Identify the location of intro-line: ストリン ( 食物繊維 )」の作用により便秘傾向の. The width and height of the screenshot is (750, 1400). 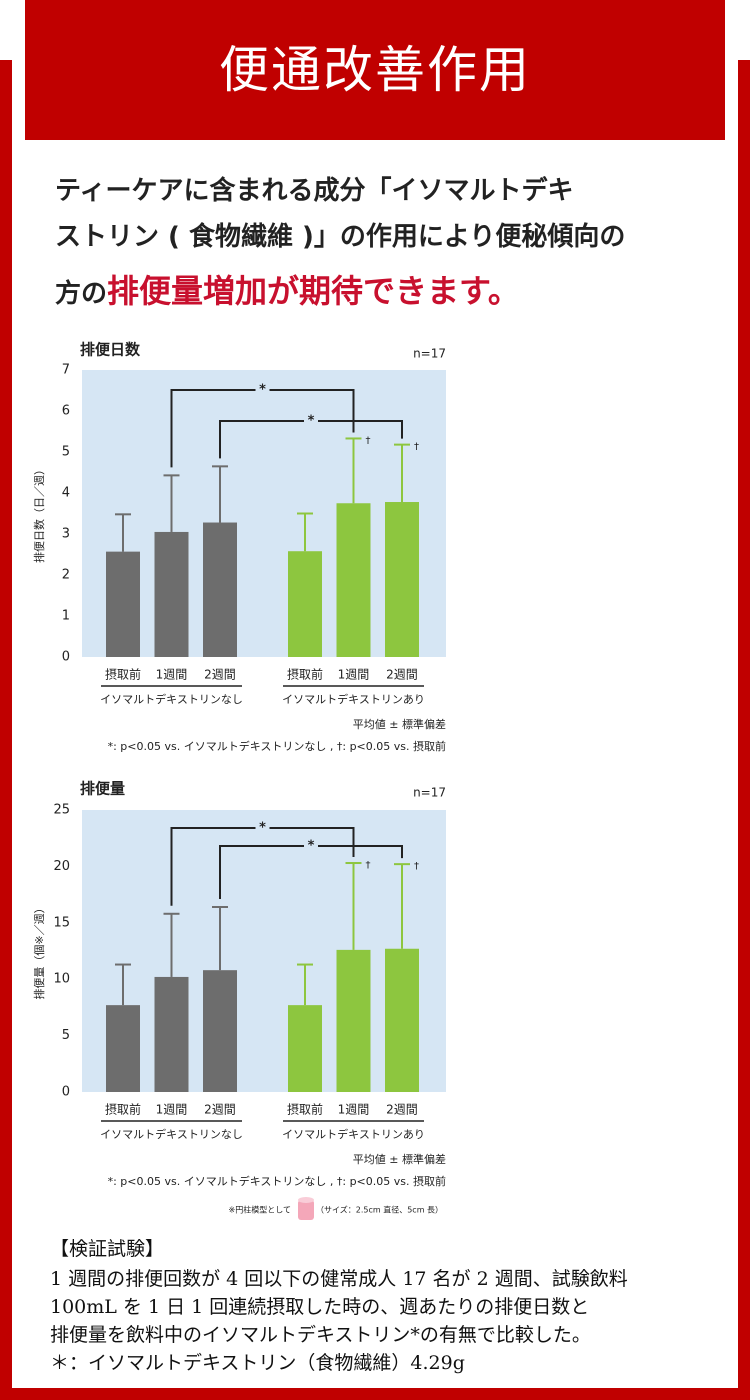
(340, 237).